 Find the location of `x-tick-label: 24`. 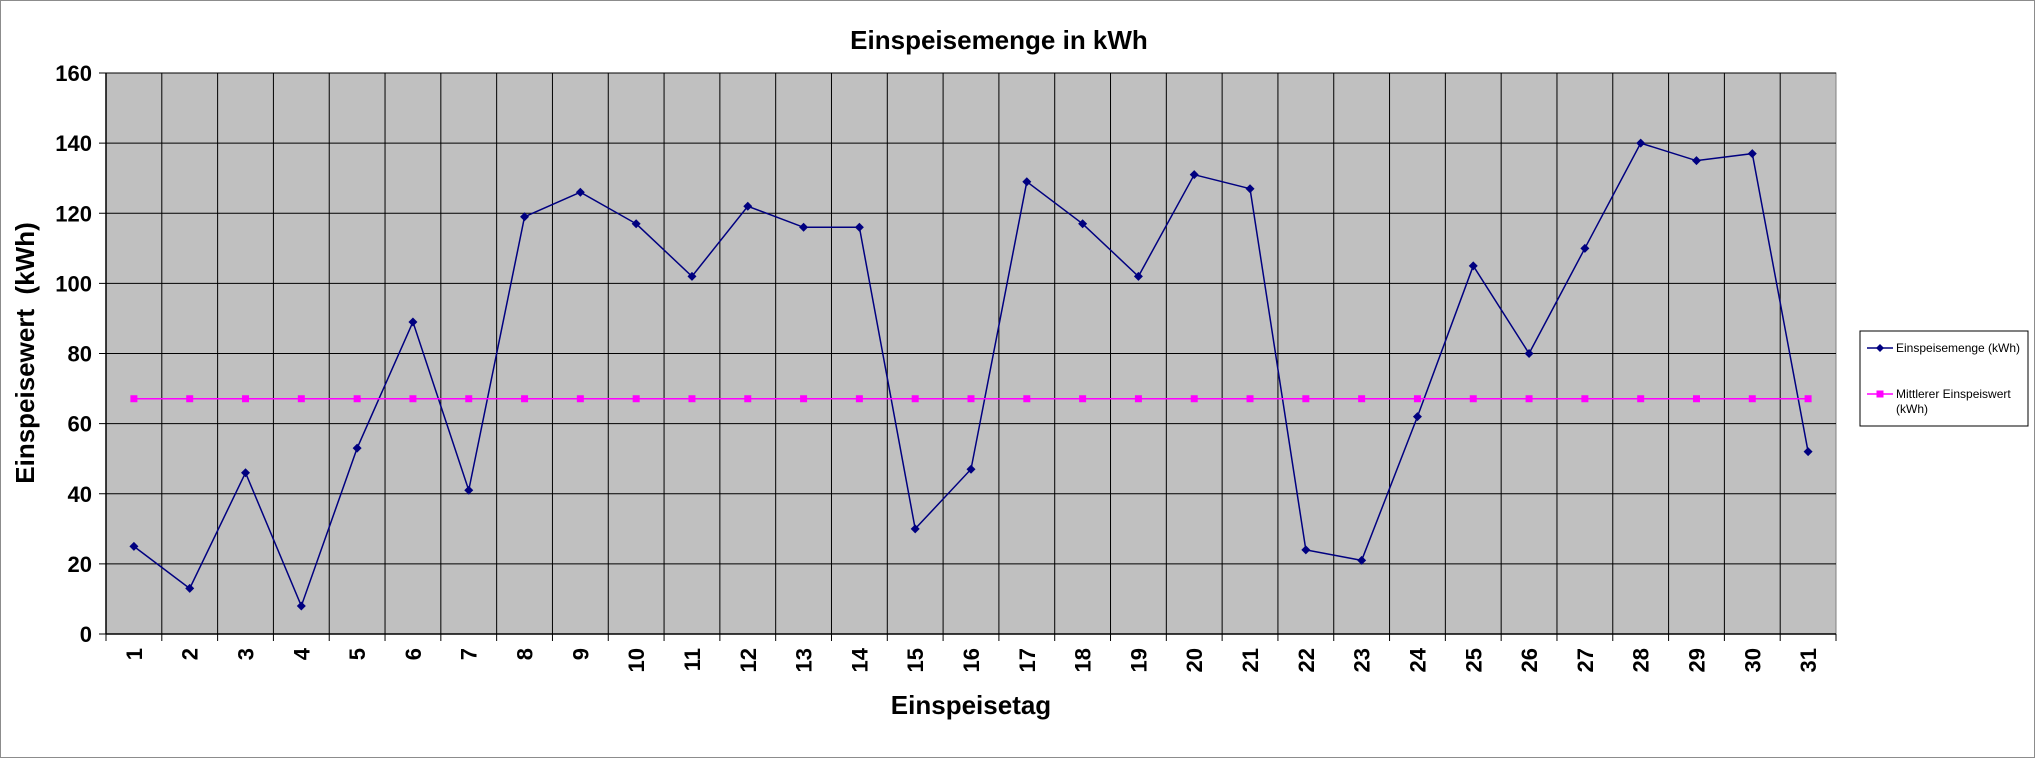

x-tick-label: 24 is located at coordinates (1417, 659).